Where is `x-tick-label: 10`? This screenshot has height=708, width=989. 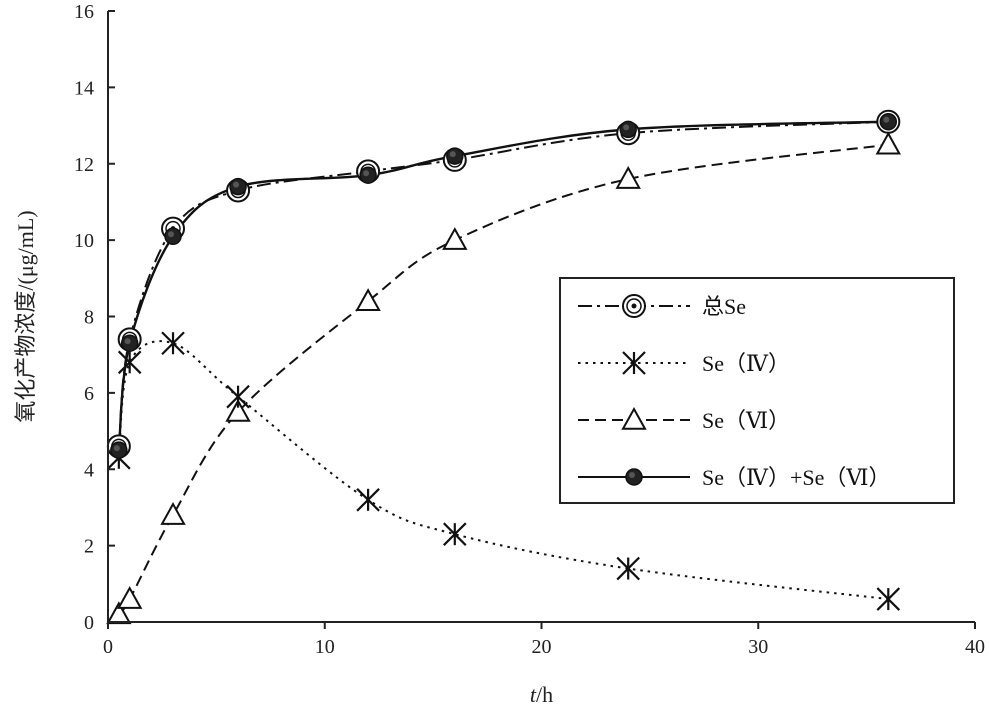
x-tick-label: 10 is located at coordinates (325, 647).